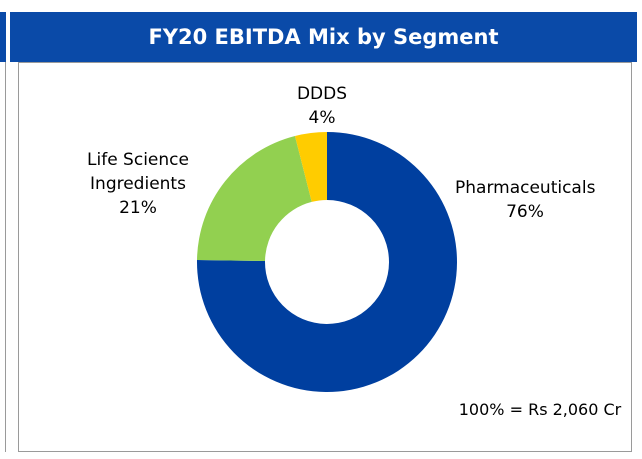 The width and height of the screenshot is (642, 459). What do you see at coordinates (3, 37) in the screenshot?
I see `left-panel-edge` at bounding box center [3, 37].